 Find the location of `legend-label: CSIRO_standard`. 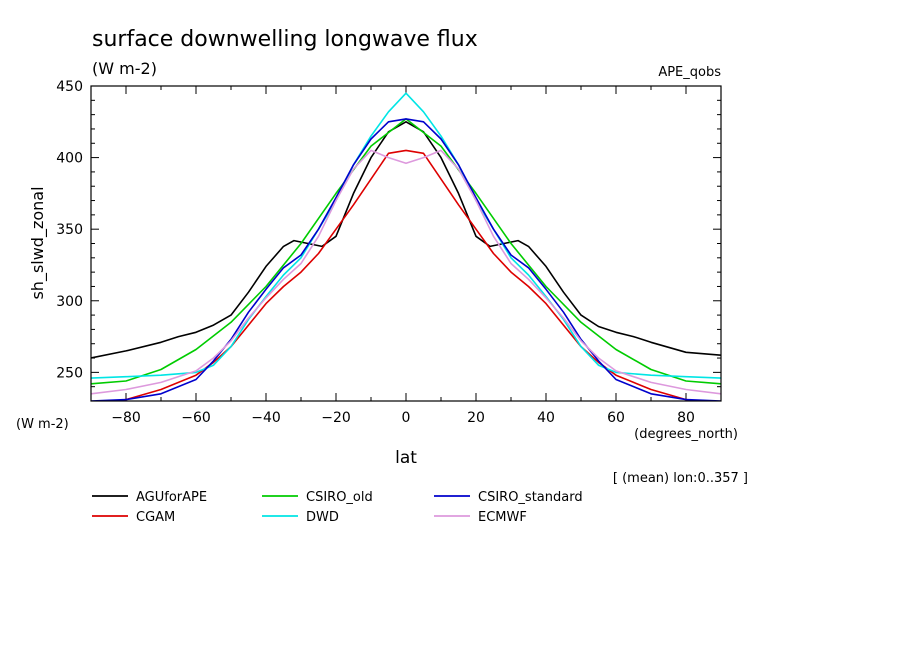

legend-label: CSIRO_standard is located at coordinates (530, 497).